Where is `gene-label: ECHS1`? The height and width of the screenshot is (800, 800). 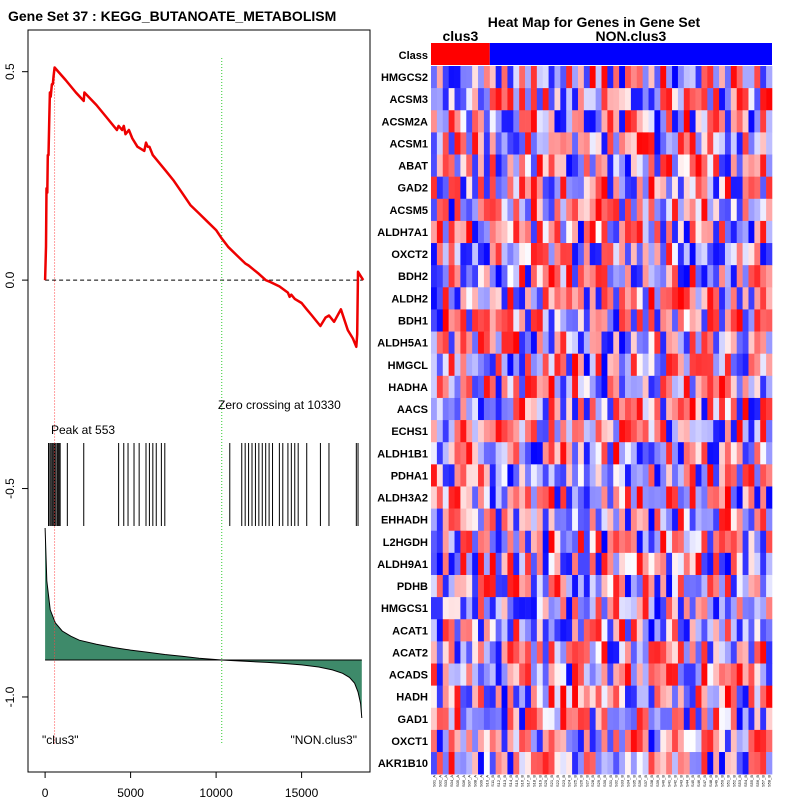 gene-label: ECHS1 is located at coordinates (409, 432).